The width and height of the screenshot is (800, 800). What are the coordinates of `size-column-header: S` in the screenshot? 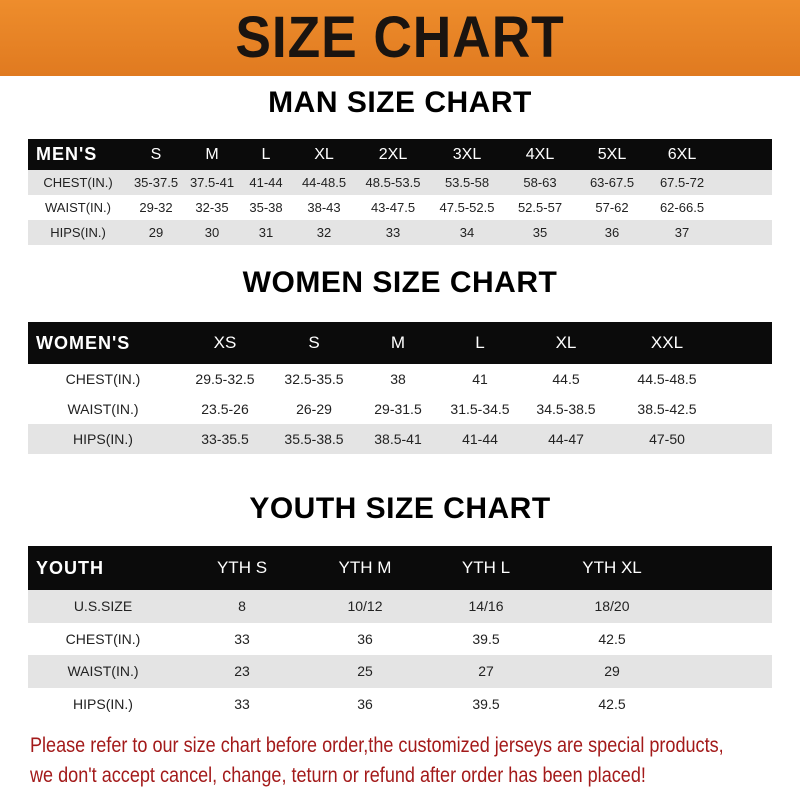 It's located at (314, 342).